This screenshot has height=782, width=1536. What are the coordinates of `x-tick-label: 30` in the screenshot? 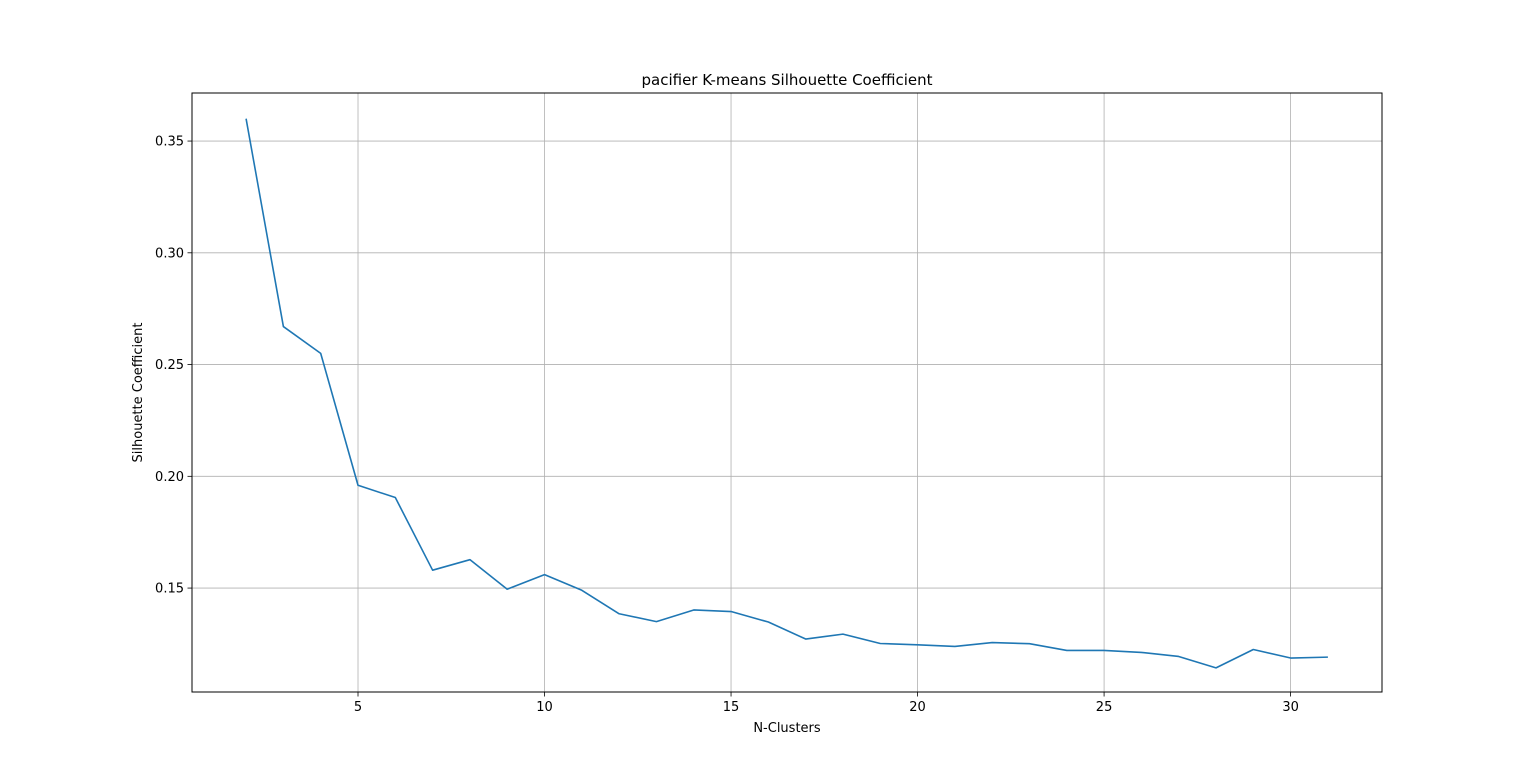 It's located at (1290, 707).